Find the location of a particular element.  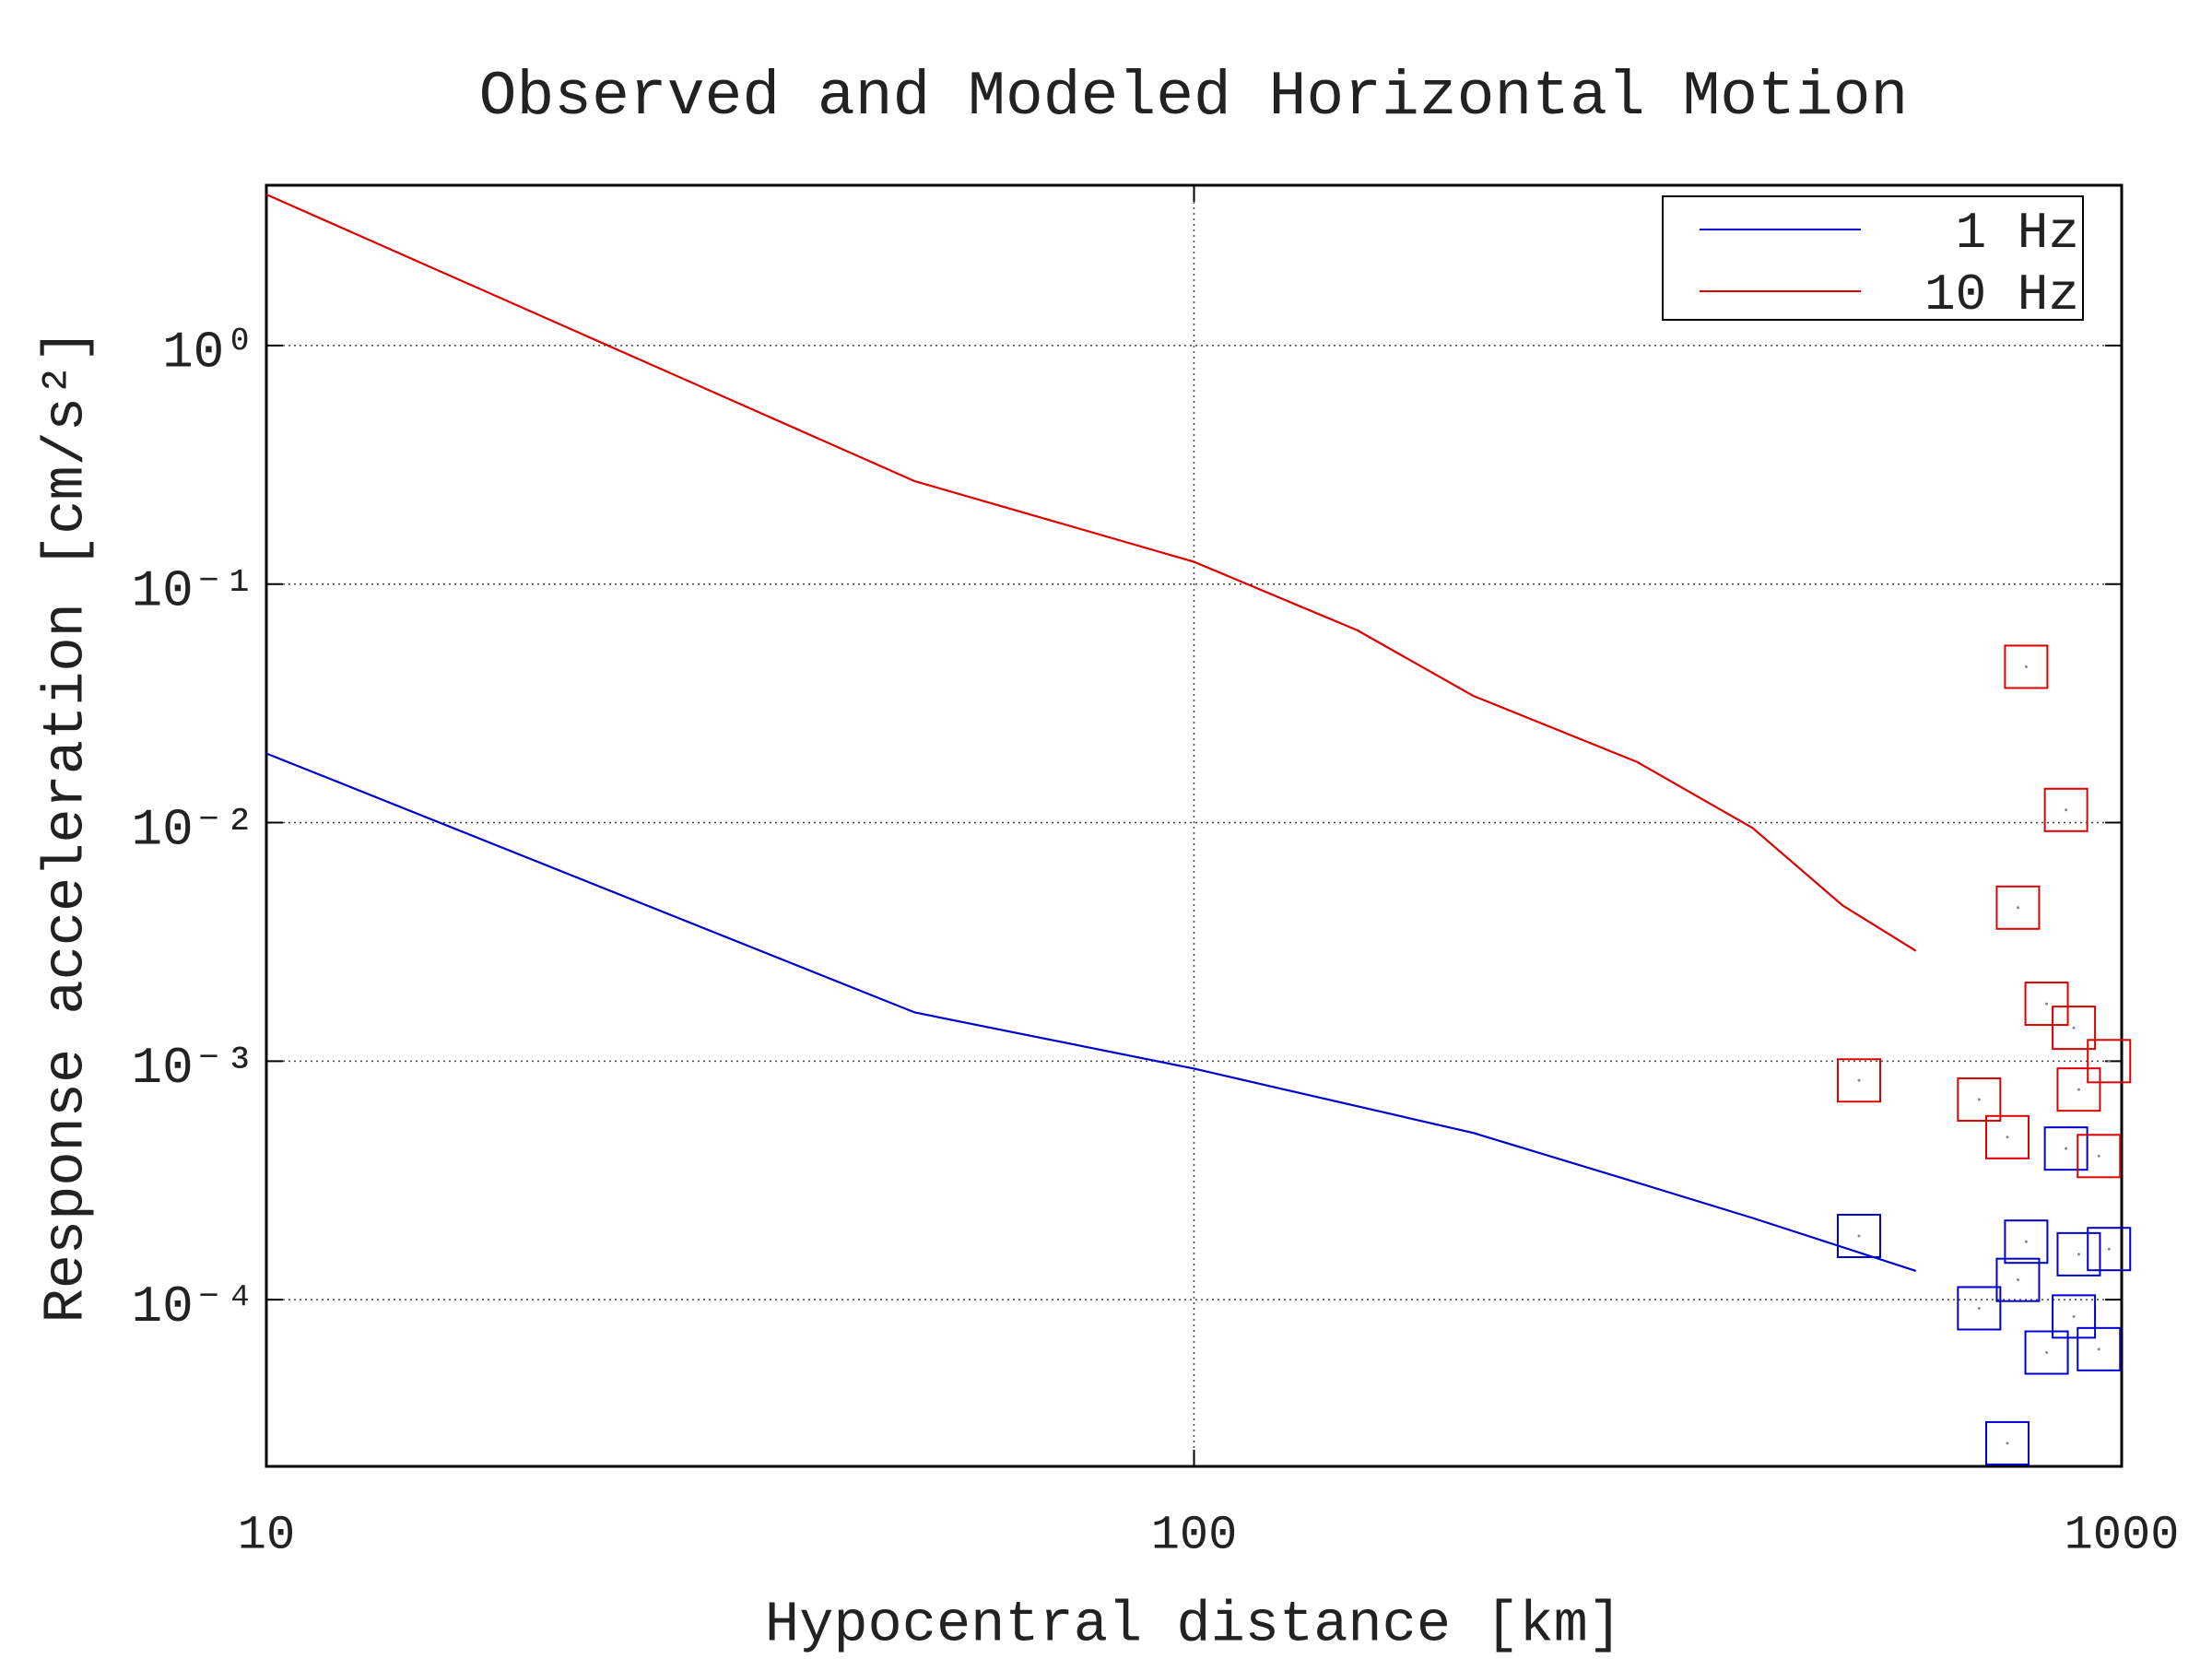

chart-title: Observed and Modeled Horizontal Motion is located at coordinates (1194, 97).